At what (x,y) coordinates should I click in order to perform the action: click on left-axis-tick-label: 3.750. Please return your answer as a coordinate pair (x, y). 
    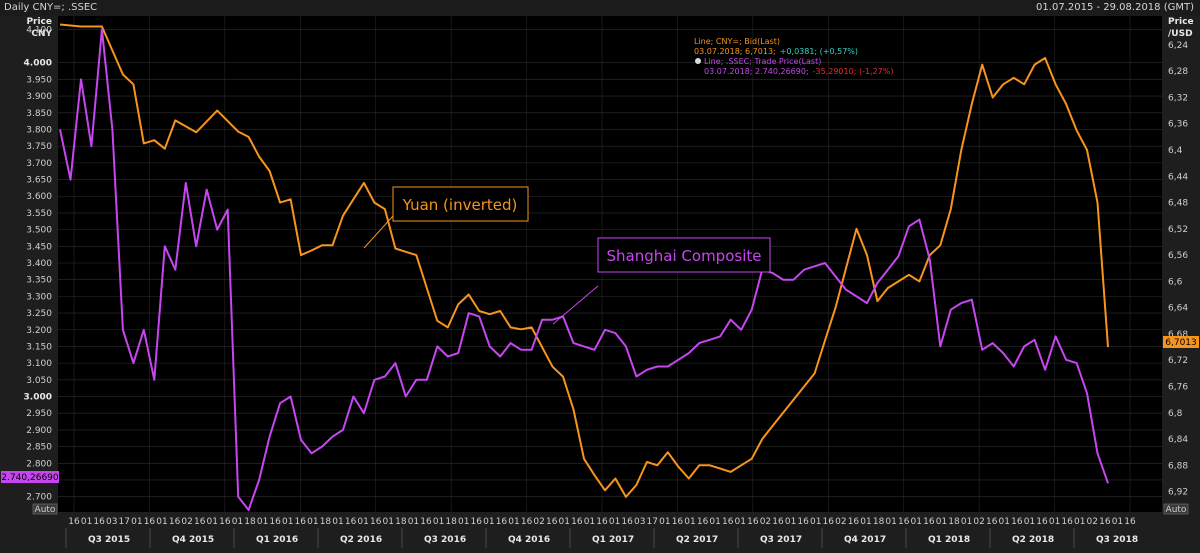
    Looking at the image, I should click on (39, 147).